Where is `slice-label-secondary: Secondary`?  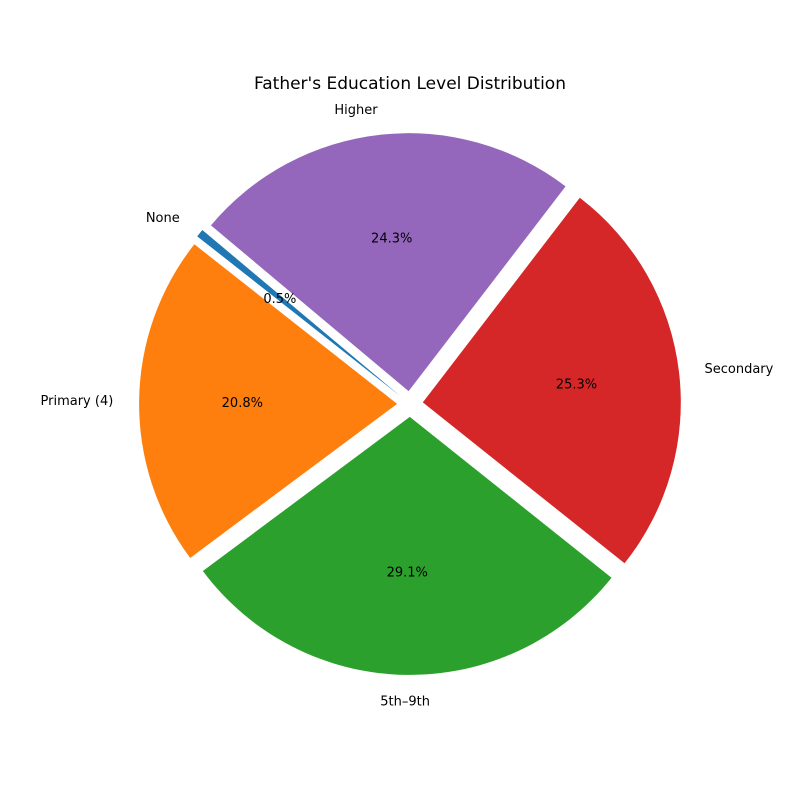
slice-label-secondary: Secondary is located at coordinates (739, 369).